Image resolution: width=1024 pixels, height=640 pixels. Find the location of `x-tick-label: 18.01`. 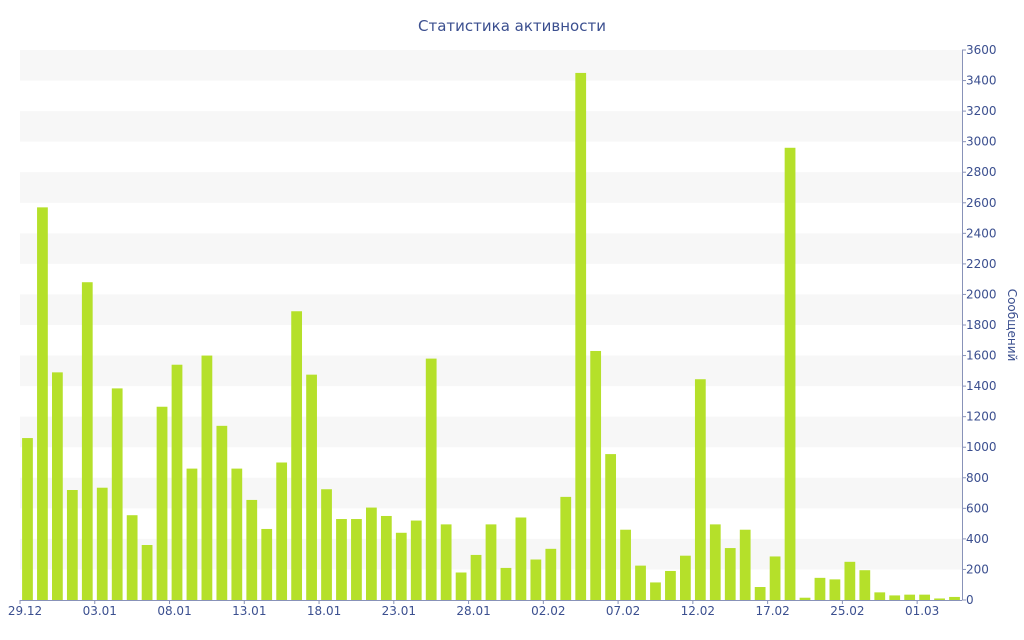

x-tick-label: 18.01 is located at coordinates (324, 611).